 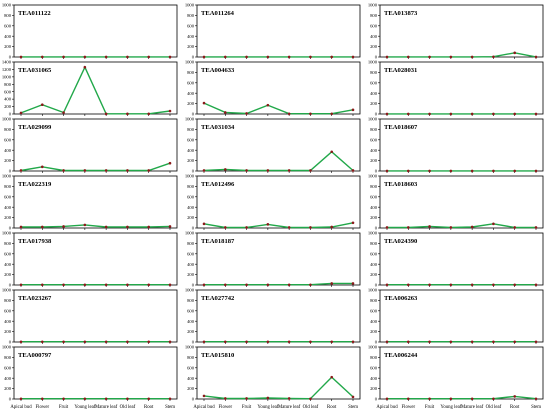 What do you see at coordinates (204, 407) in the screenshot?
I see `x-tick-label: Apical bud` at bounding box center [204, 407].